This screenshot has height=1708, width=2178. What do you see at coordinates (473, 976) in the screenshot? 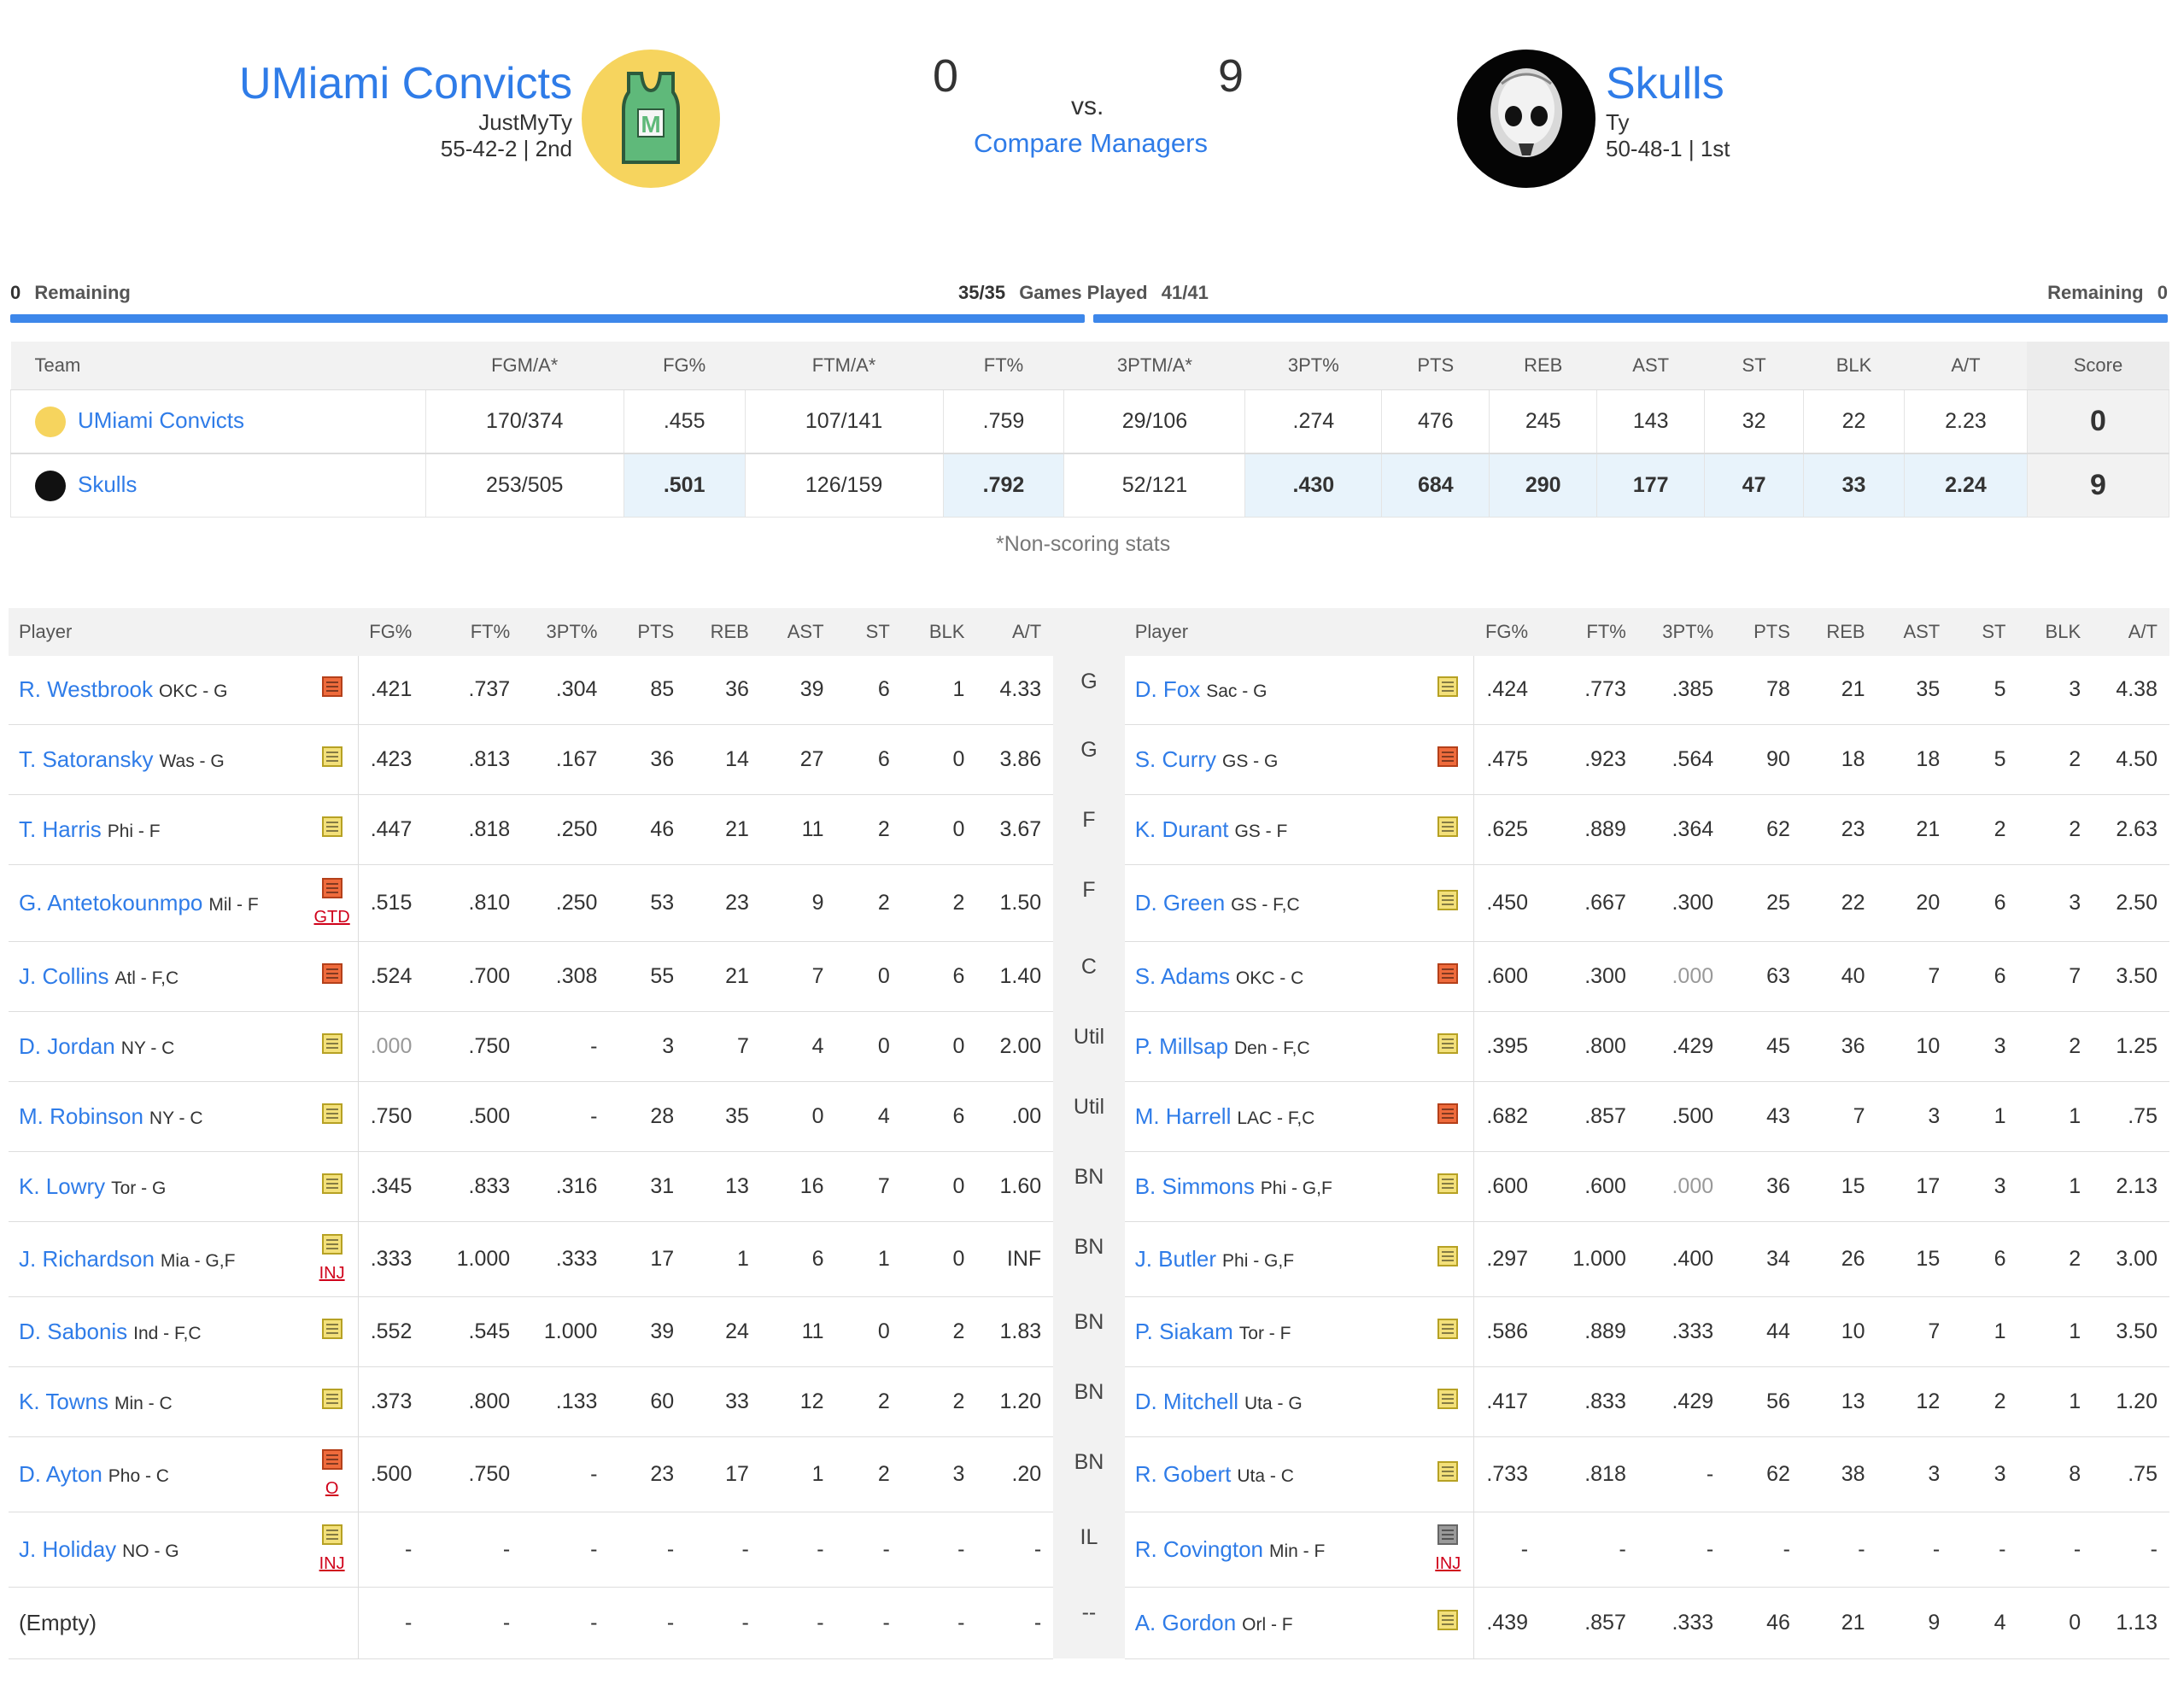
I see `player-stat-cell: .700` at bounding box center [473, 976].